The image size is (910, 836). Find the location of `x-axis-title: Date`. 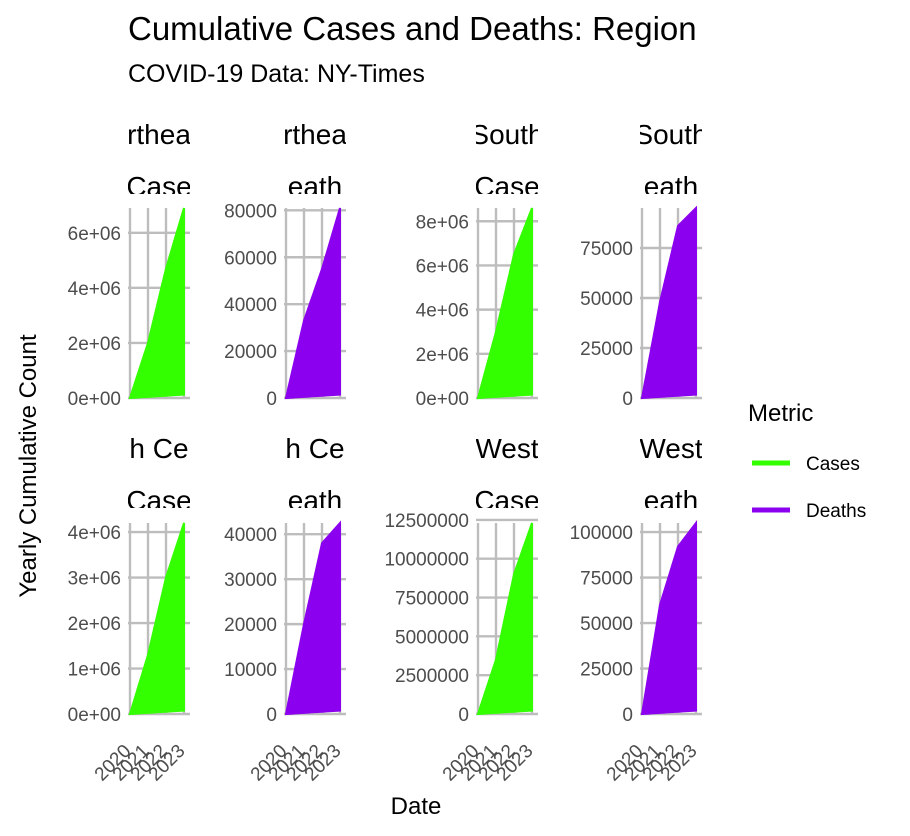

x-axis-title: Date is located at coordinates (416, 806).